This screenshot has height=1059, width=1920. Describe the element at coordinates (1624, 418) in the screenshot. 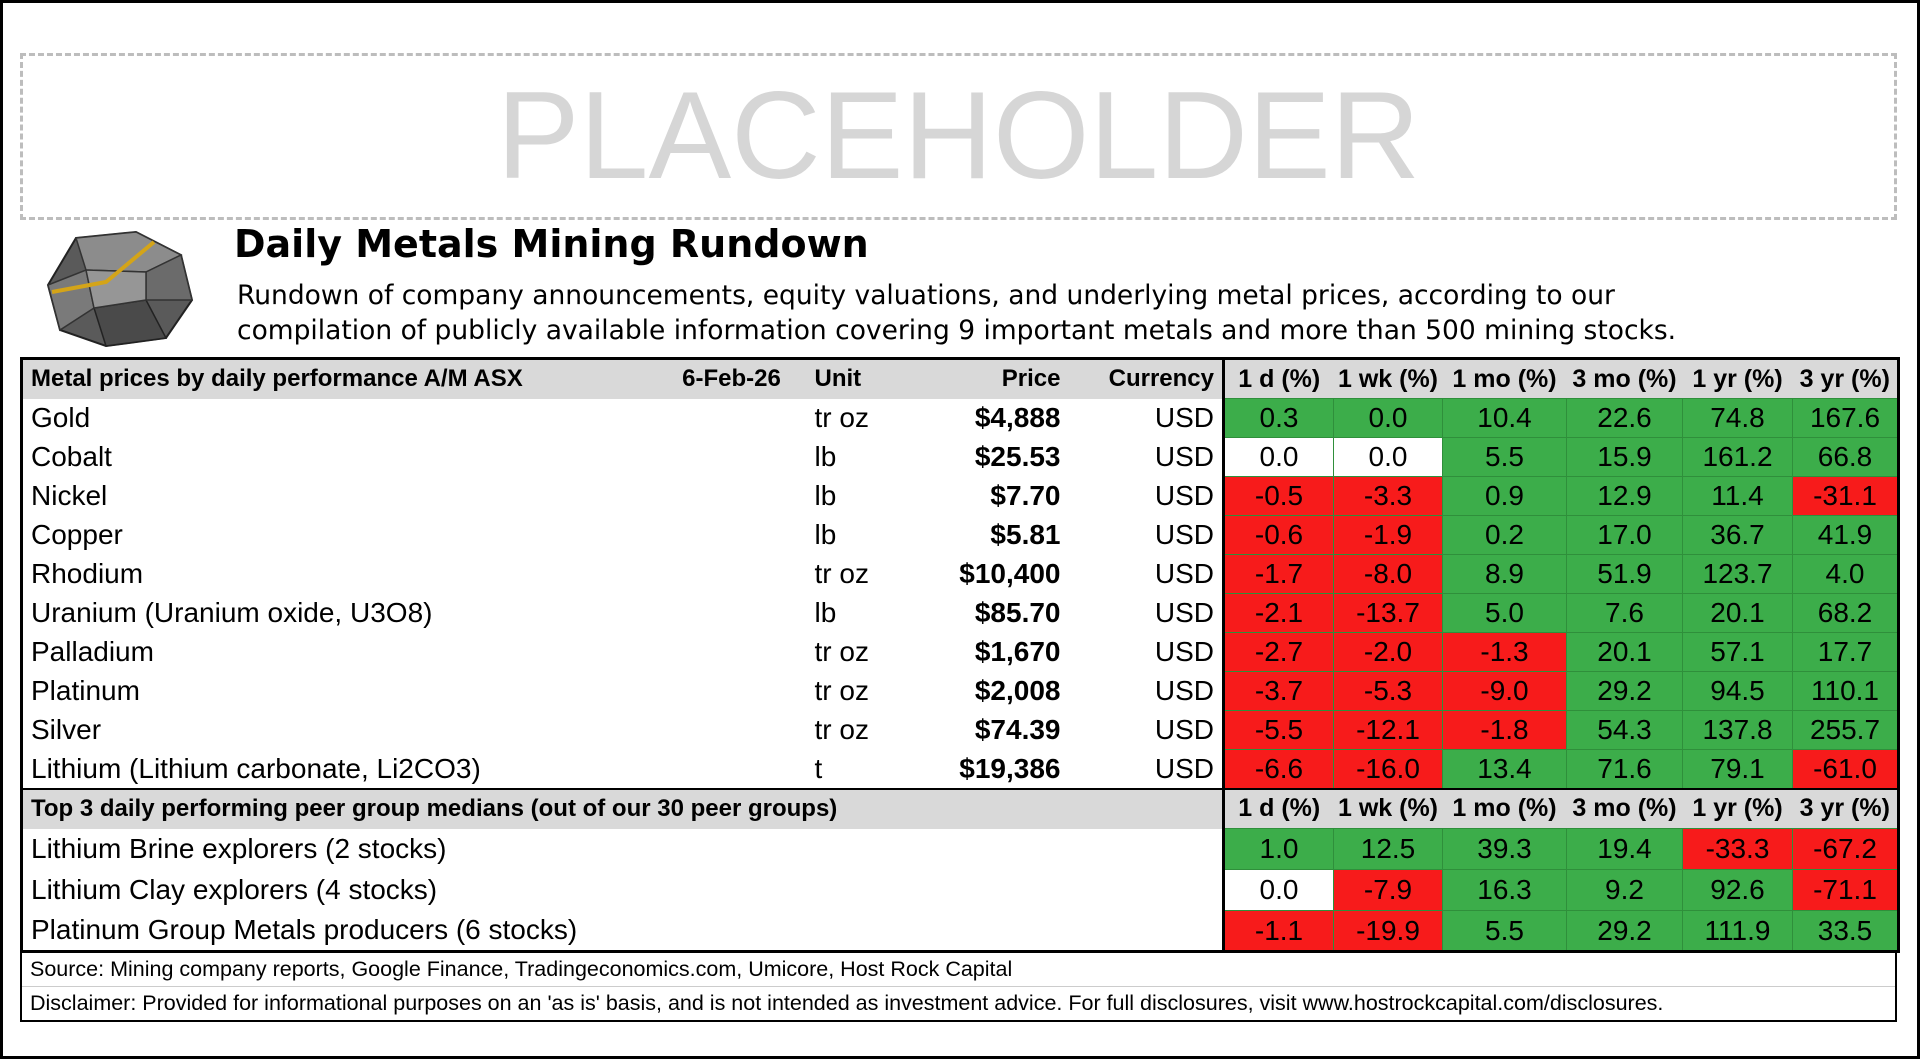

I see `change-cell: 22.6` at that location.